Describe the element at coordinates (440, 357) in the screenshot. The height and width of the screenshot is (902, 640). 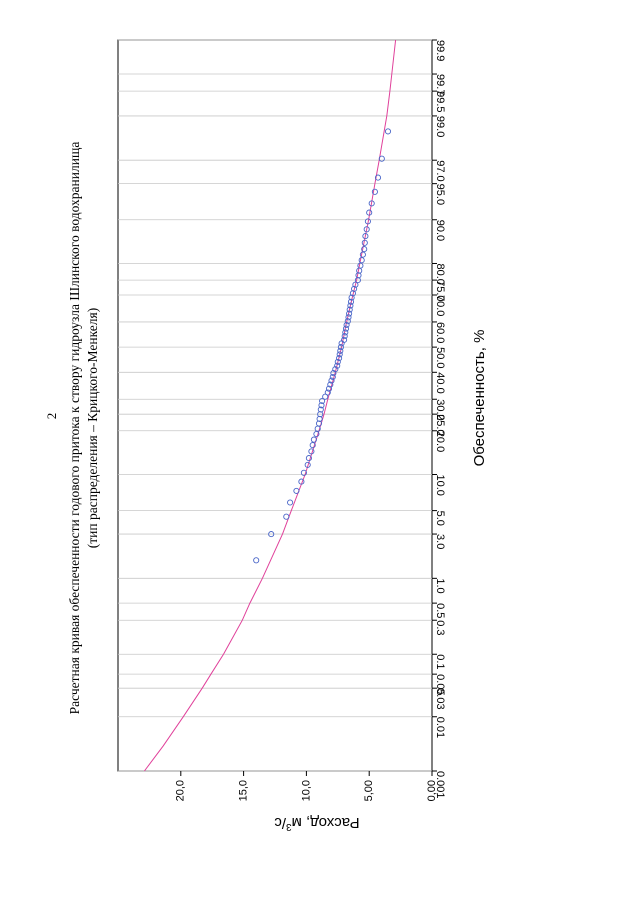
I see `x-tick-label: 50.0` at that location.